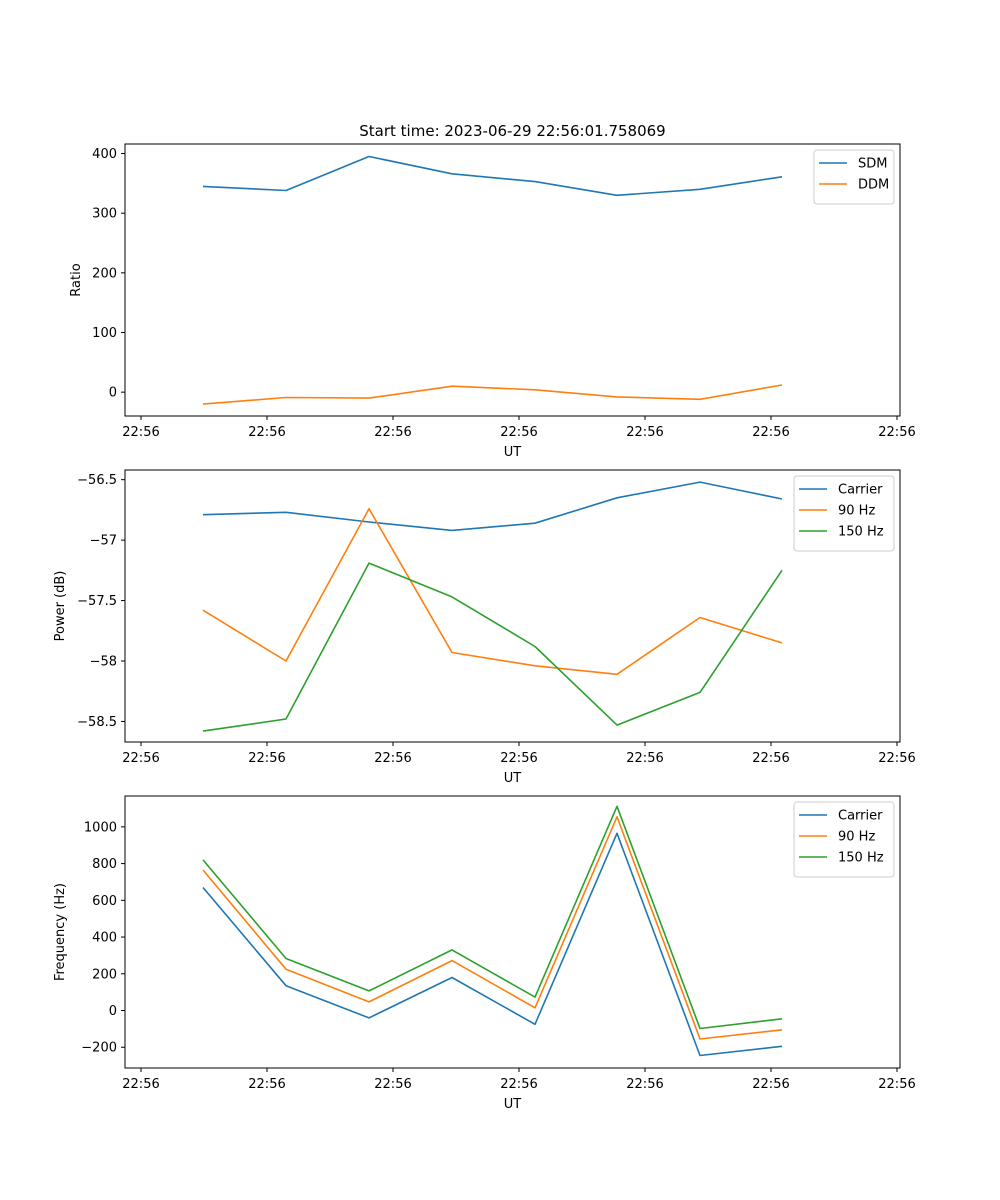 This screenshot has width=1000, height=1200. What do you see at coordinates (872, 164) in the screenshot?
I see `legend-label: SDM` at bounding box center [872, 164].